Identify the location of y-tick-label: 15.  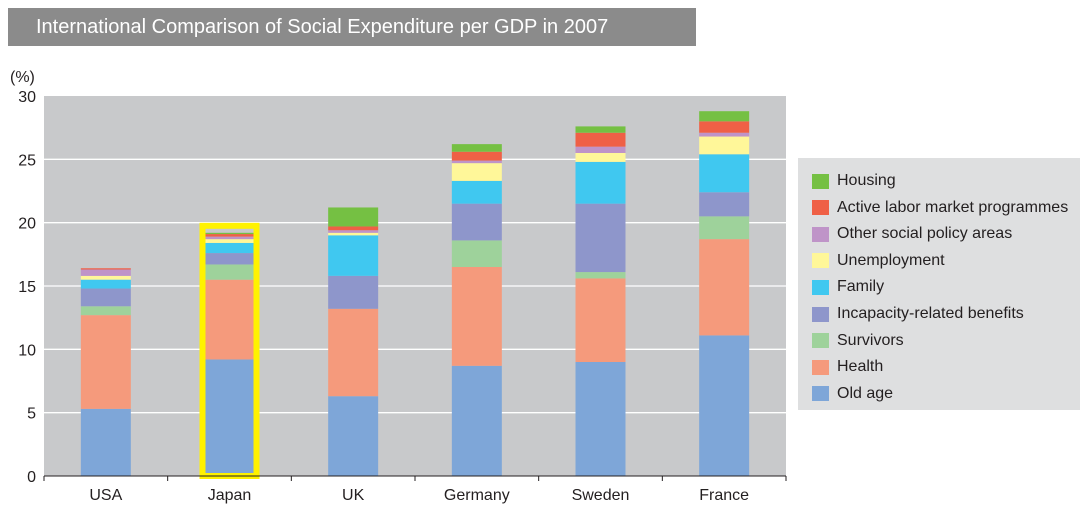
(27, 287).